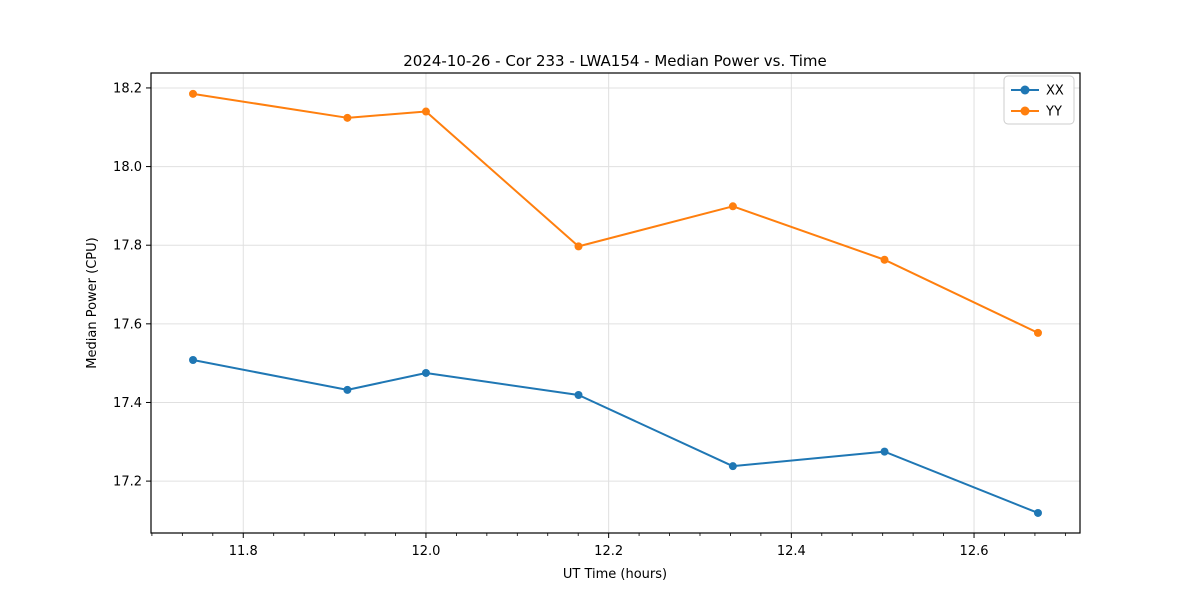 This screenshot has height=600, width=1200. I want to click on y-tick-label: 18.0, so click(127, 167).